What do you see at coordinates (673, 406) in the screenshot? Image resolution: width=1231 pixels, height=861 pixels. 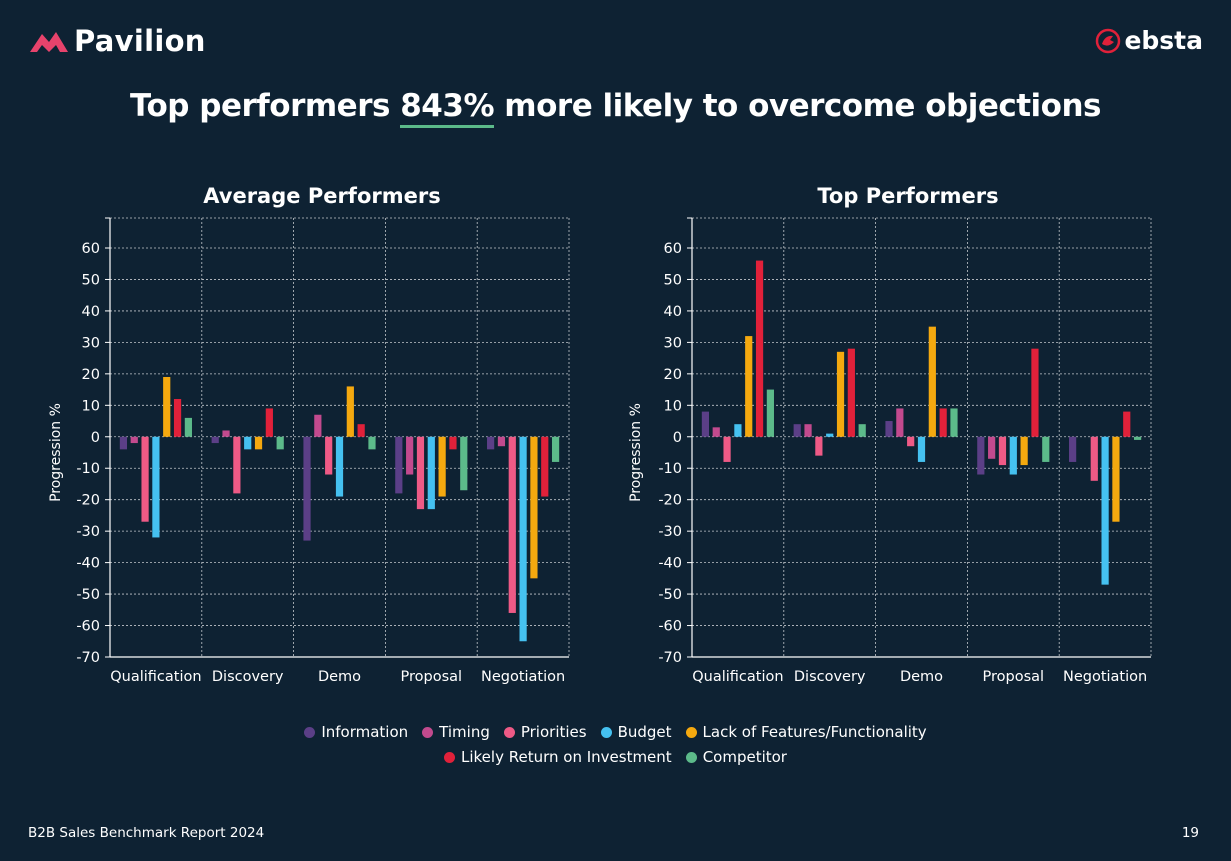 I see `y-tick-label: 10` at bounding box center [673, 406].